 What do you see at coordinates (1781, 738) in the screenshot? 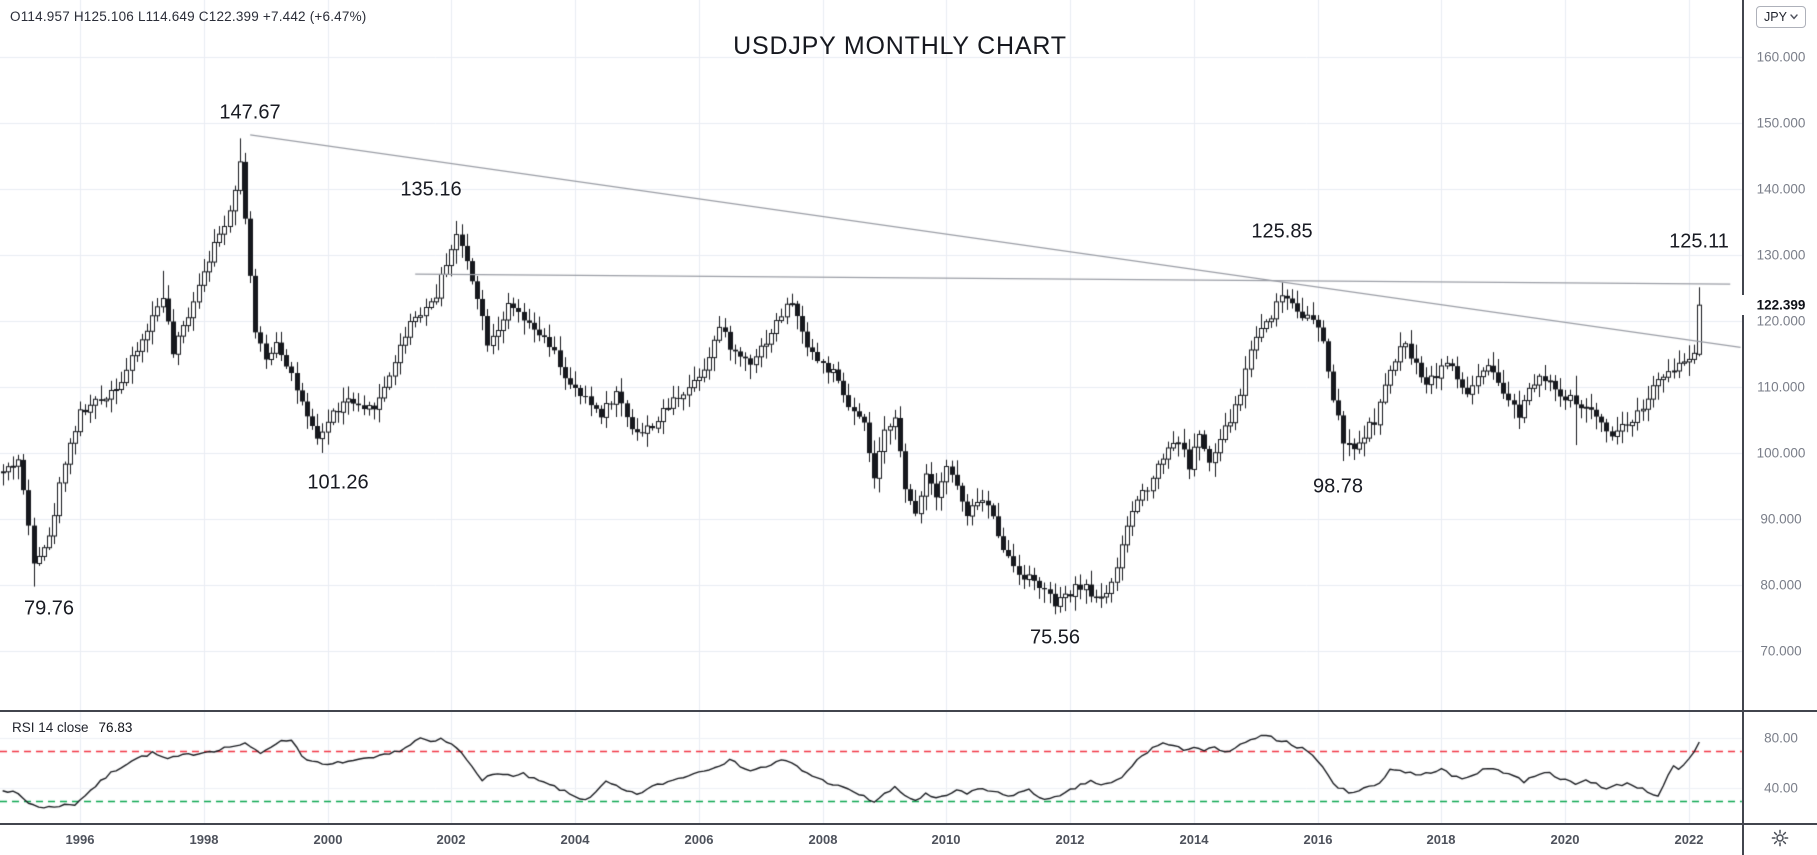
I see `rsi-axis-tick: 80.00` at bounding box center [1781, 738].